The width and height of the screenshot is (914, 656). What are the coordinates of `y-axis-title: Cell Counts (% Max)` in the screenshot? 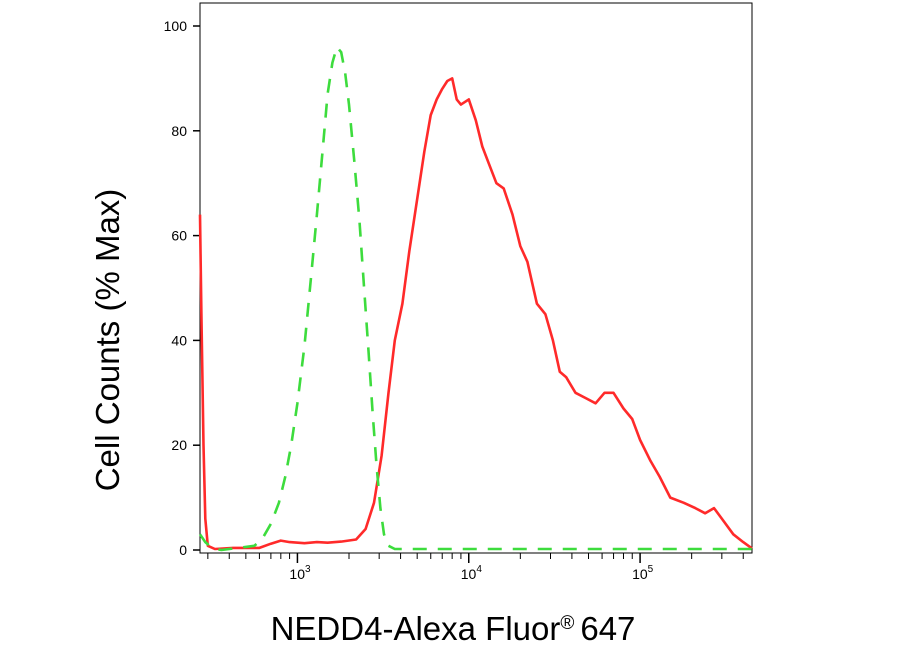 It's located at (107, 340).